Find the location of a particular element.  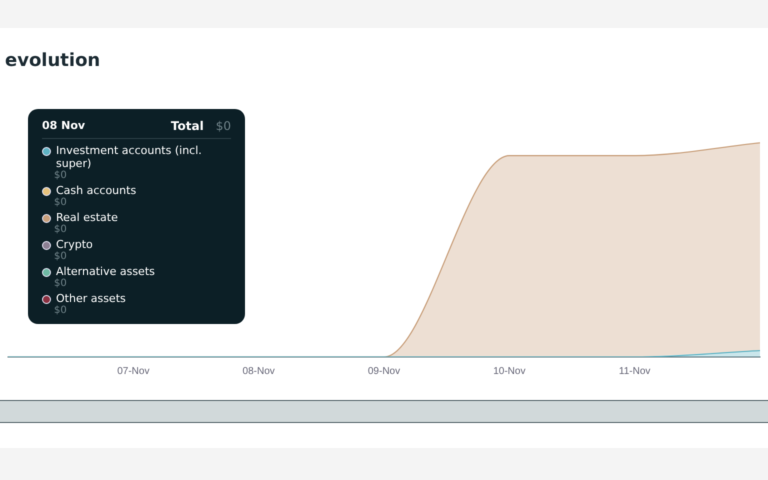

legend-label: Investment accounts (incl. super) is located at coordinates (129, 157).